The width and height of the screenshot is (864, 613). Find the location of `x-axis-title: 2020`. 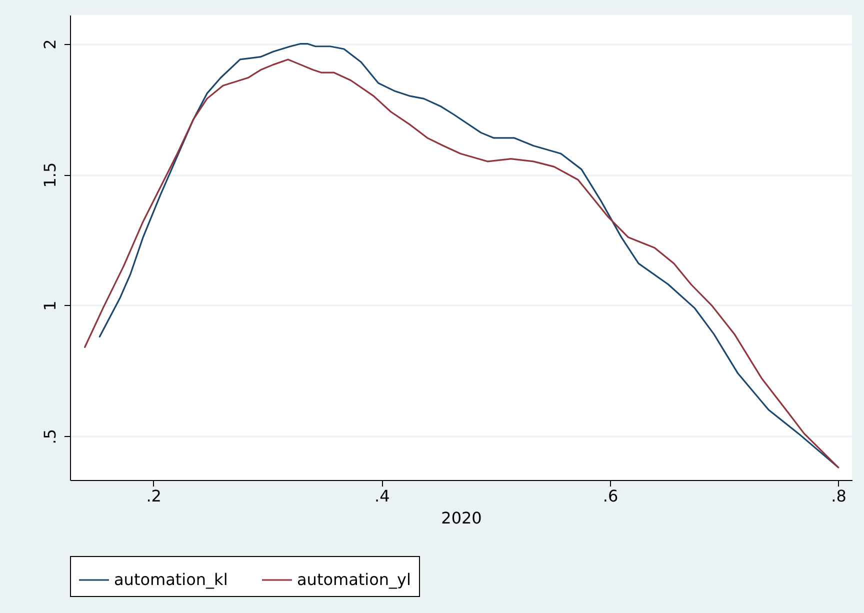

x-axis-title: 2020 is located at coordinates (461, 518).